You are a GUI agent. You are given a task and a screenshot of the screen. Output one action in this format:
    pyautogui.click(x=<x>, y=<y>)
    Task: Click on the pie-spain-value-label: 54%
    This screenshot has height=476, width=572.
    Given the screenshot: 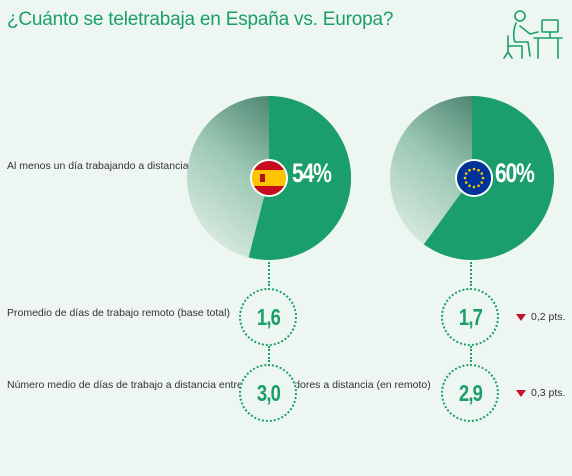 What is the action you would take?
    pyautogui.click(x=312, y=173)
    